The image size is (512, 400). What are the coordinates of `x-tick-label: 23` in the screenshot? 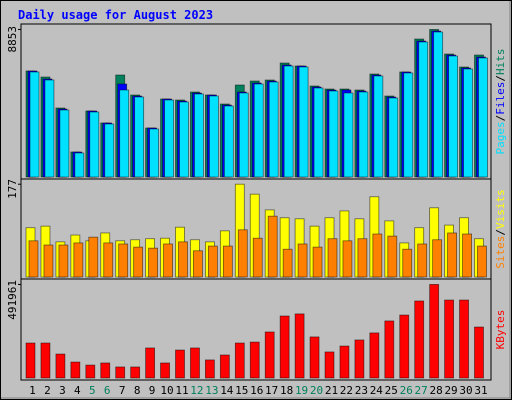 It's located at (361, 390).